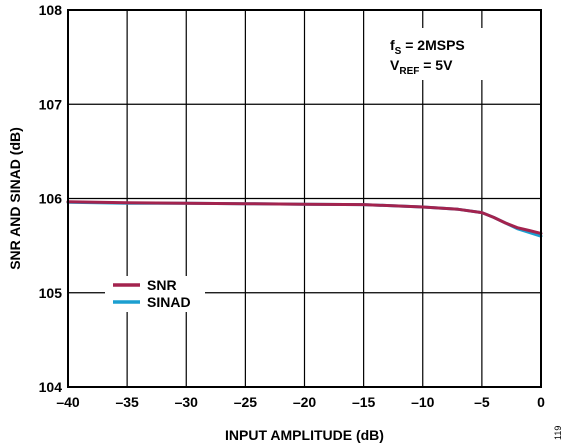 The width and height of the screenshot is (565, 446). What do you see at coordinates (169, 302) in the screenshot?
I see `legend-label-sinad: SINAD` at bounding box center [169, 302].